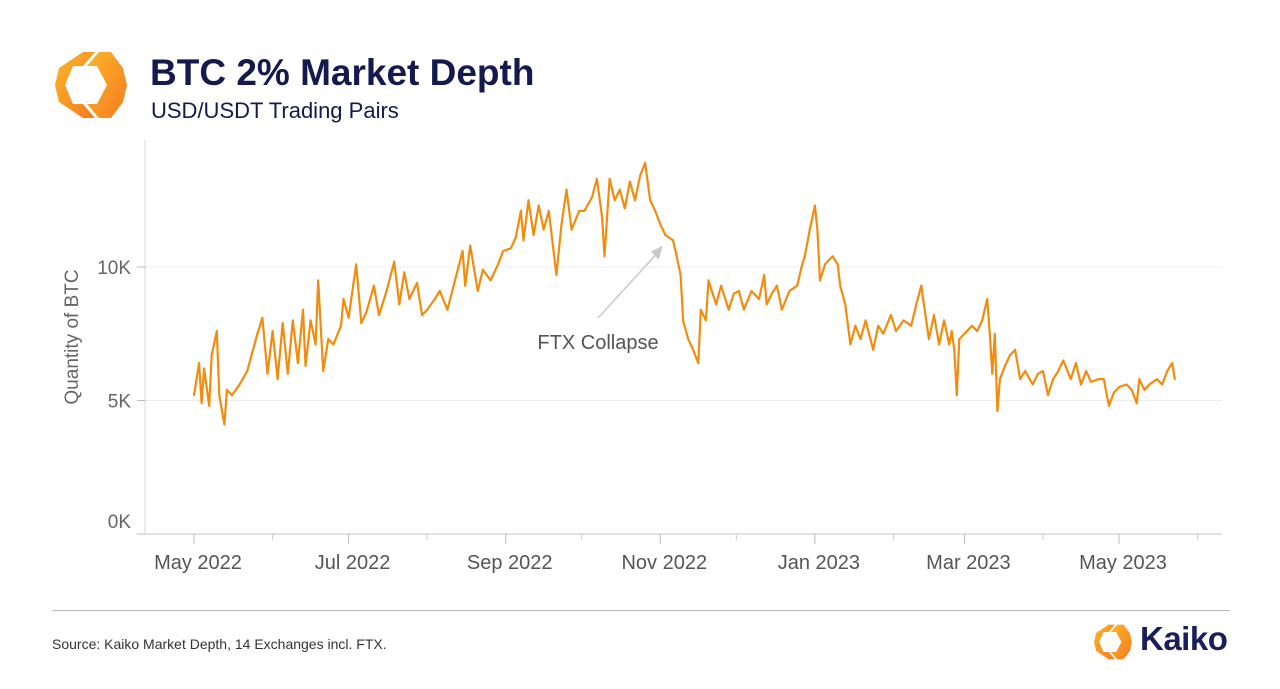 The image size is (1280, 689). What do you see at coordinates (275, 110) in the screenshot?
I see `chart-subtitle: USD/USDT Trading Pairs` at bounding box center [275, 110].